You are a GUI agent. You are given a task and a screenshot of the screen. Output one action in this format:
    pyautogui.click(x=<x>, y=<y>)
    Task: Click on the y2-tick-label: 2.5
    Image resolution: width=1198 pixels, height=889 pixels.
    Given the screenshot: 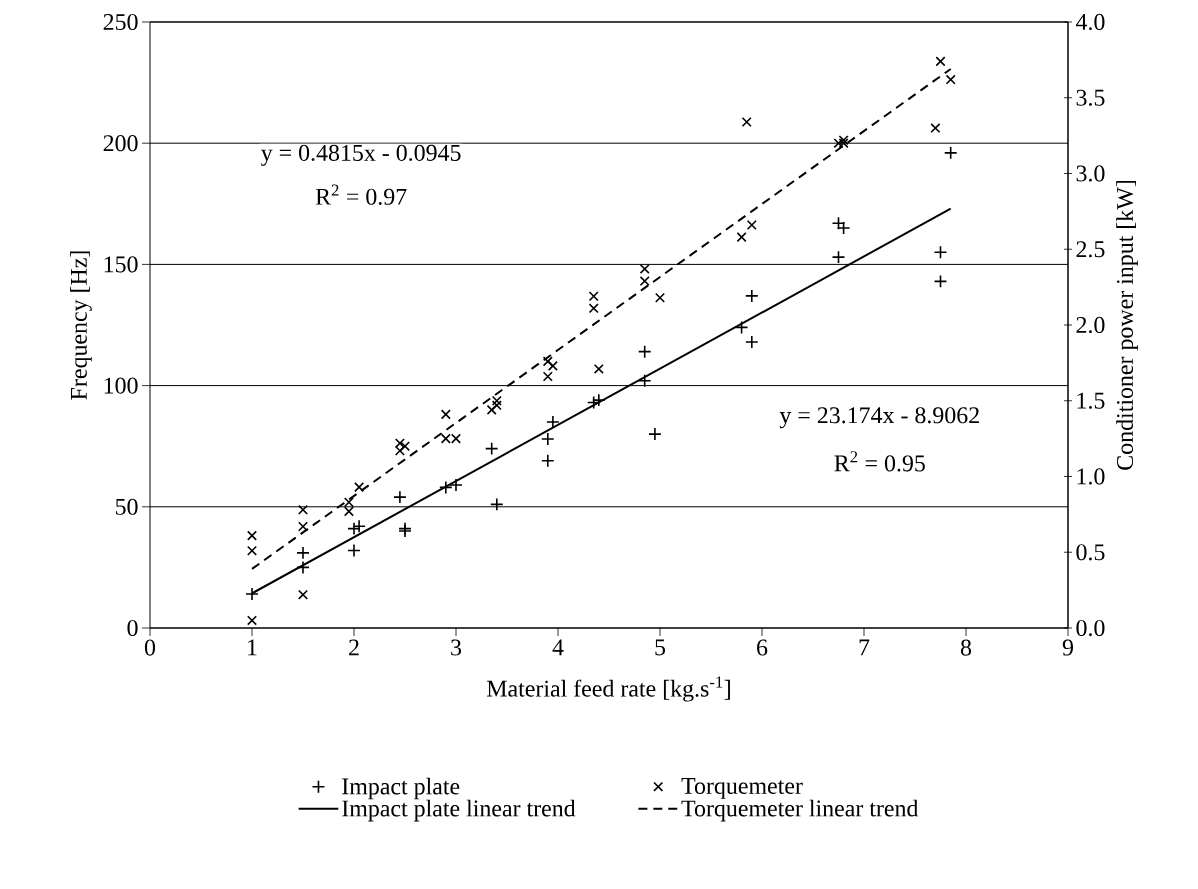 What is the action you would take?
    pyautogui.click(x=1090, y=249)
    